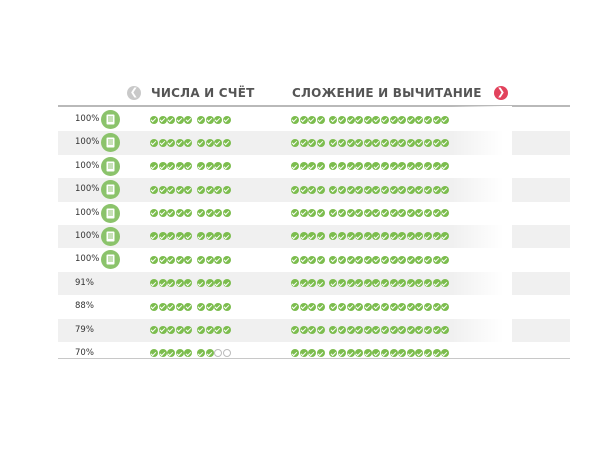  I want to click on table-row: 91%, so click(314, 283).